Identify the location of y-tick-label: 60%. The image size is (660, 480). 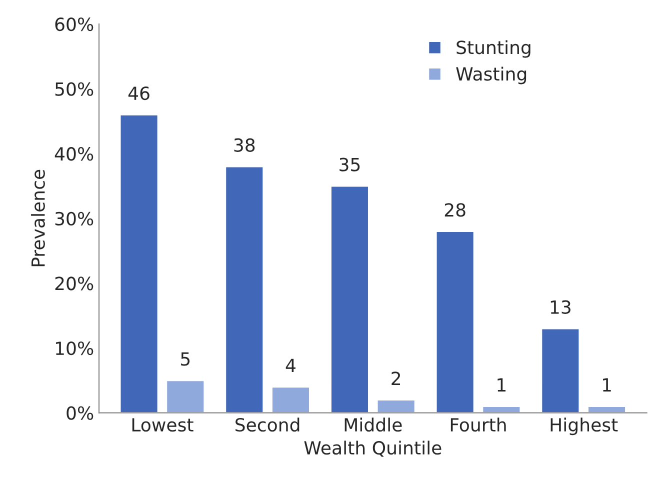
(74, 24).